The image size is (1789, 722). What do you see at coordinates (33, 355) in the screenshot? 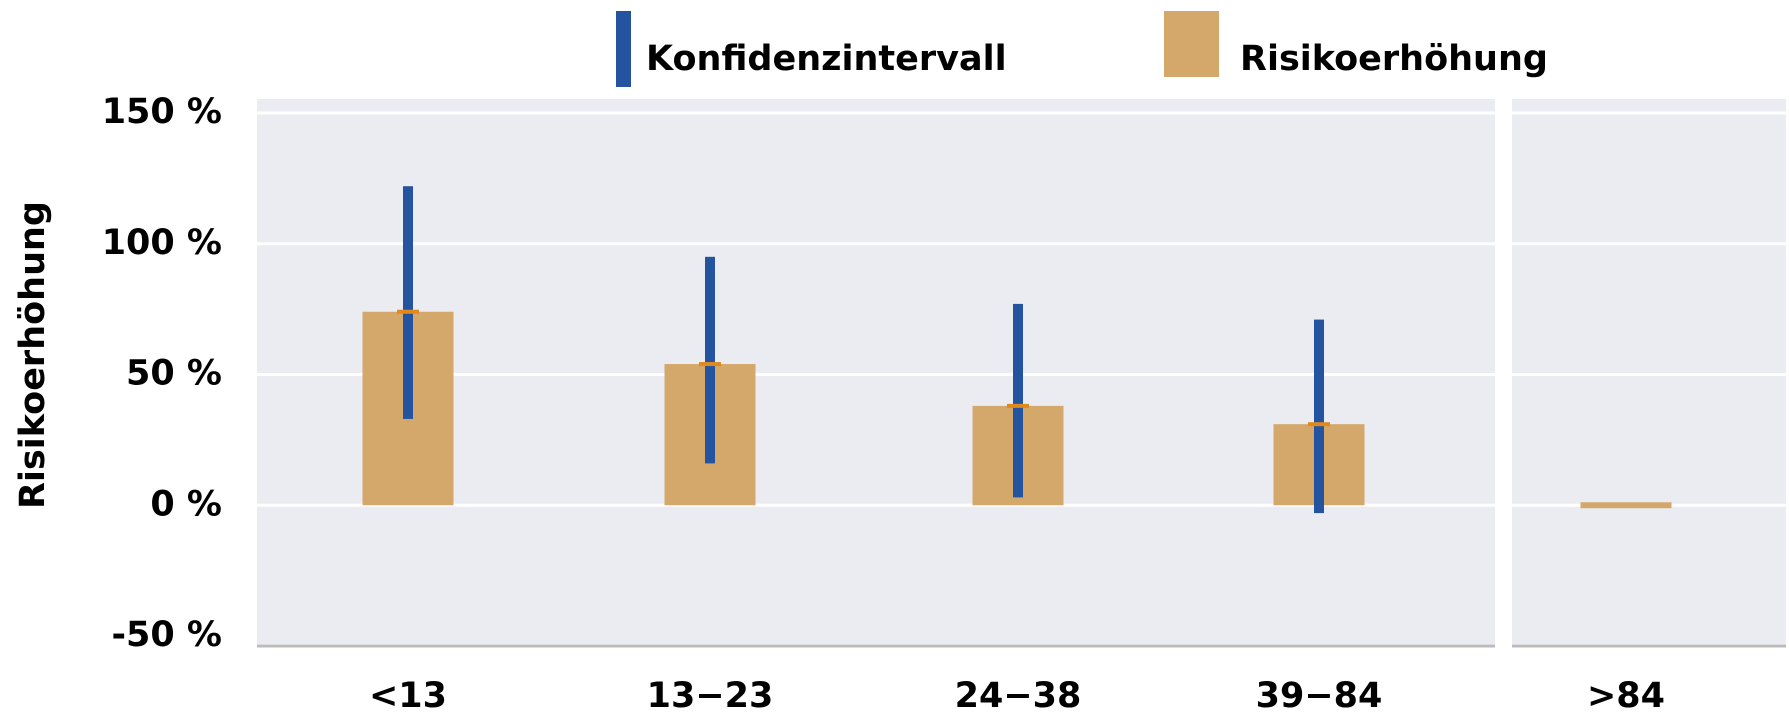
I see `y-axis-title: Risikoerhöhung` at bounding box center [33, 355].